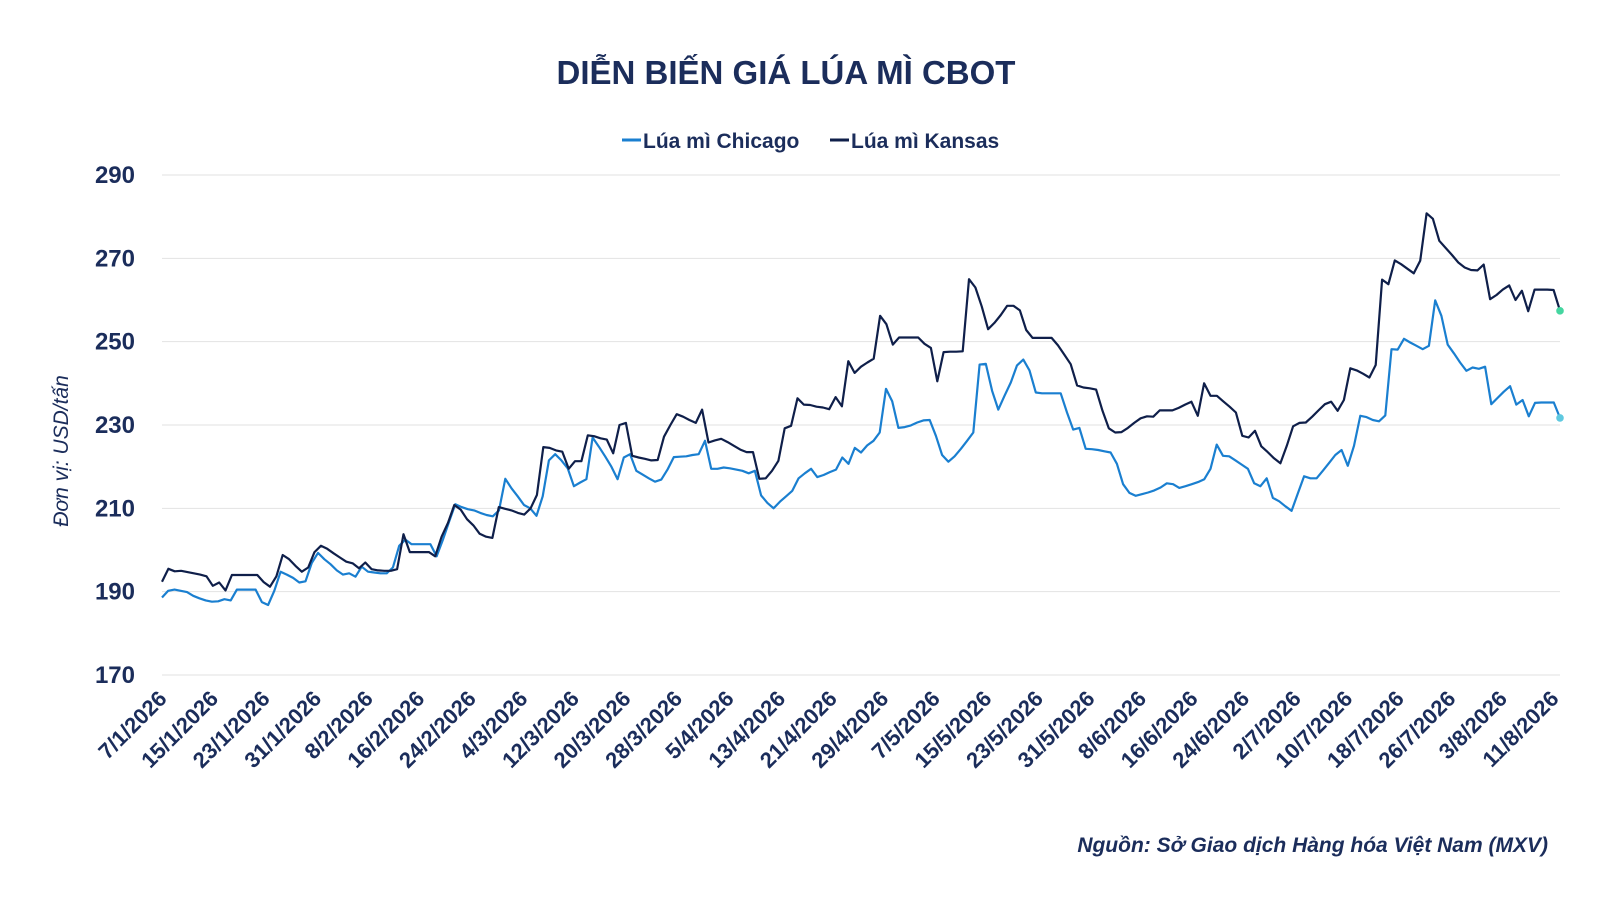  I want to click on y-axis-ticks: 170 190 210 230 250 270 290, so click(115, 425).